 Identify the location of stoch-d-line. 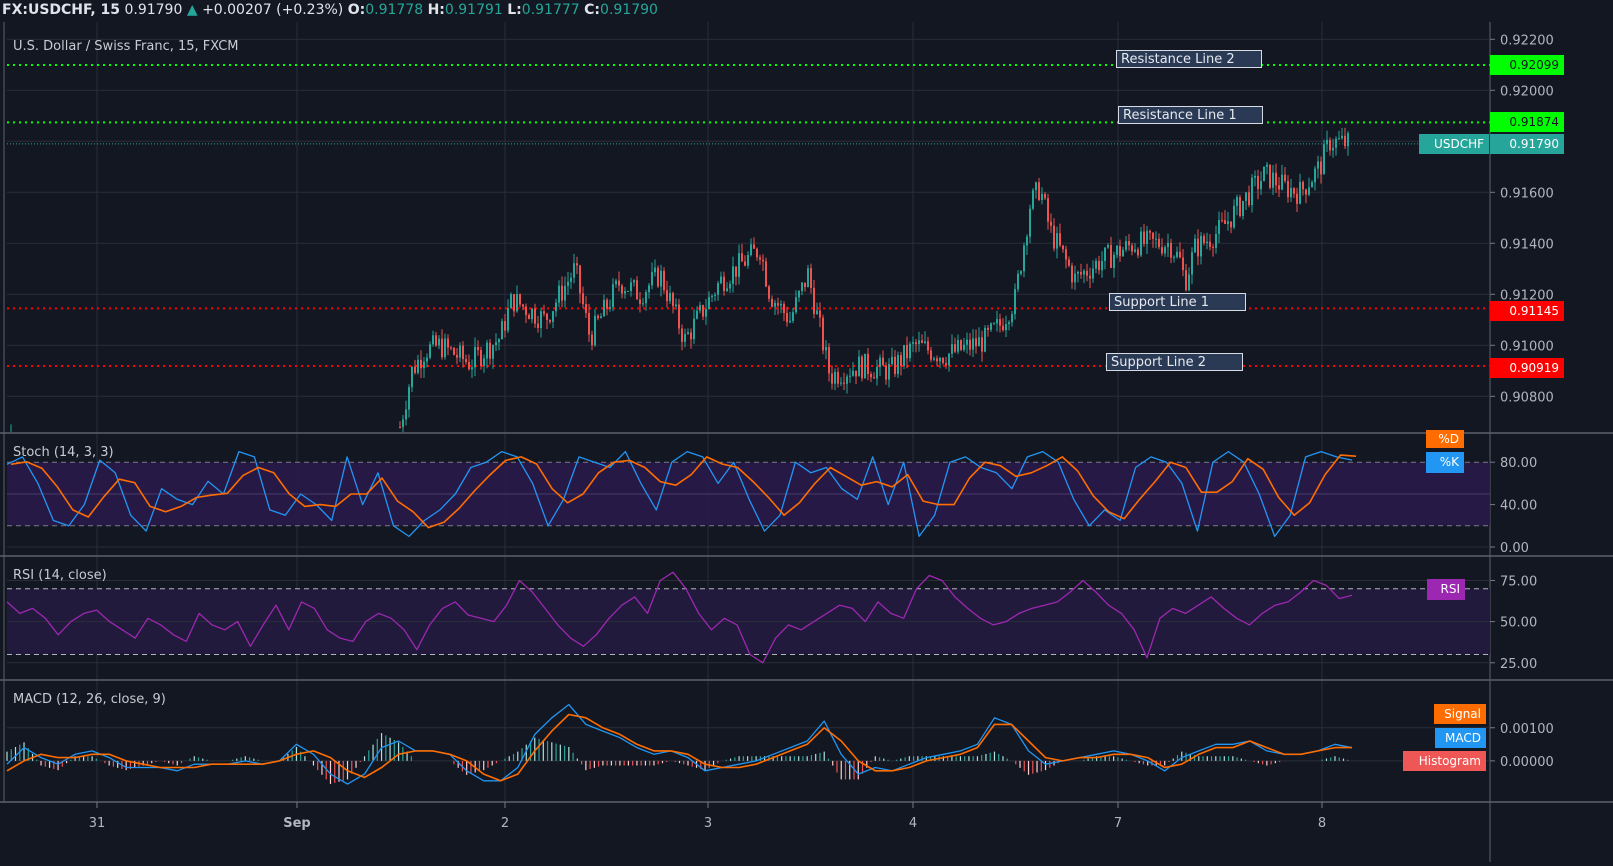
(683, 491).